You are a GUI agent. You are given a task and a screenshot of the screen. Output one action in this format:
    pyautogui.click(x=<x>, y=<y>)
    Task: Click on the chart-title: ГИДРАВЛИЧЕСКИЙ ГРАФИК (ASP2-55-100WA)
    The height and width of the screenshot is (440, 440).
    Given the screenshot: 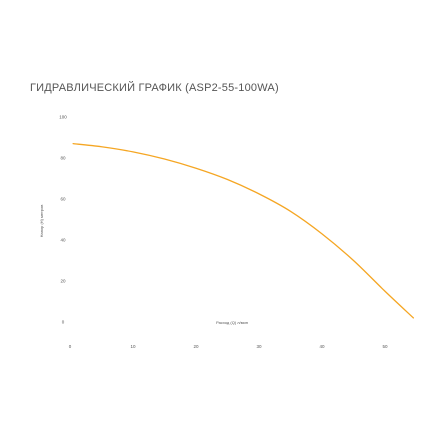 What is the action you would take?
    pyautogui.click(x=154, y=88)
    